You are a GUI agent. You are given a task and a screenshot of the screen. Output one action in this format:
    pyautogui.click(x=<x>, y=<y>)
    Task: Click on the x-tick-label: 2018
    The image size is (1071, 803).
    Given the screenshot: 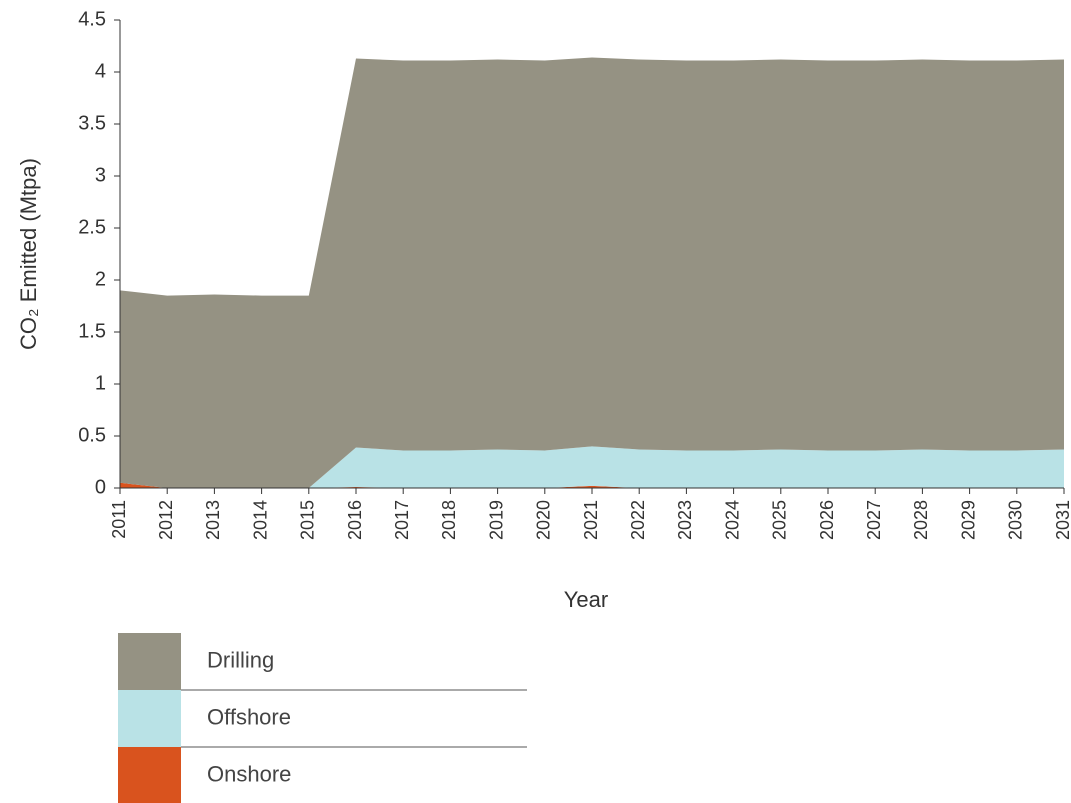 What is the action you would take?
    pyautogui.click(x=449, y=520)
    